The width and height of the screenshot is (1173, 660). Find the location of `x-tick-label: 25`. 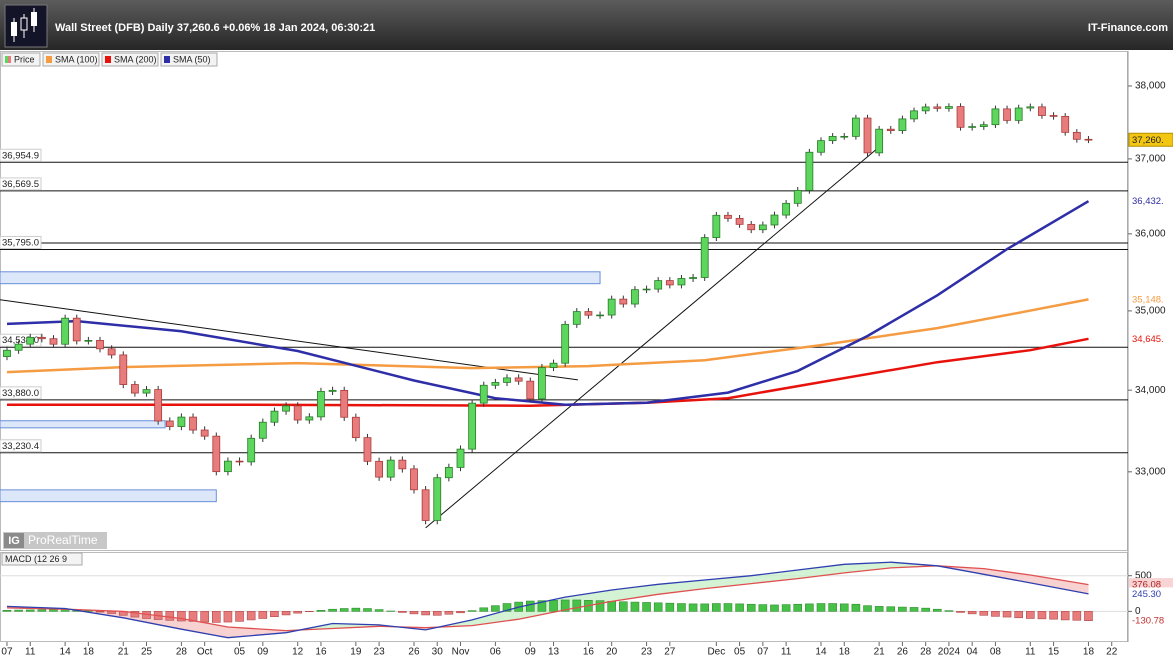

x-tick-label: 25 is located at coordinates (147, 652).